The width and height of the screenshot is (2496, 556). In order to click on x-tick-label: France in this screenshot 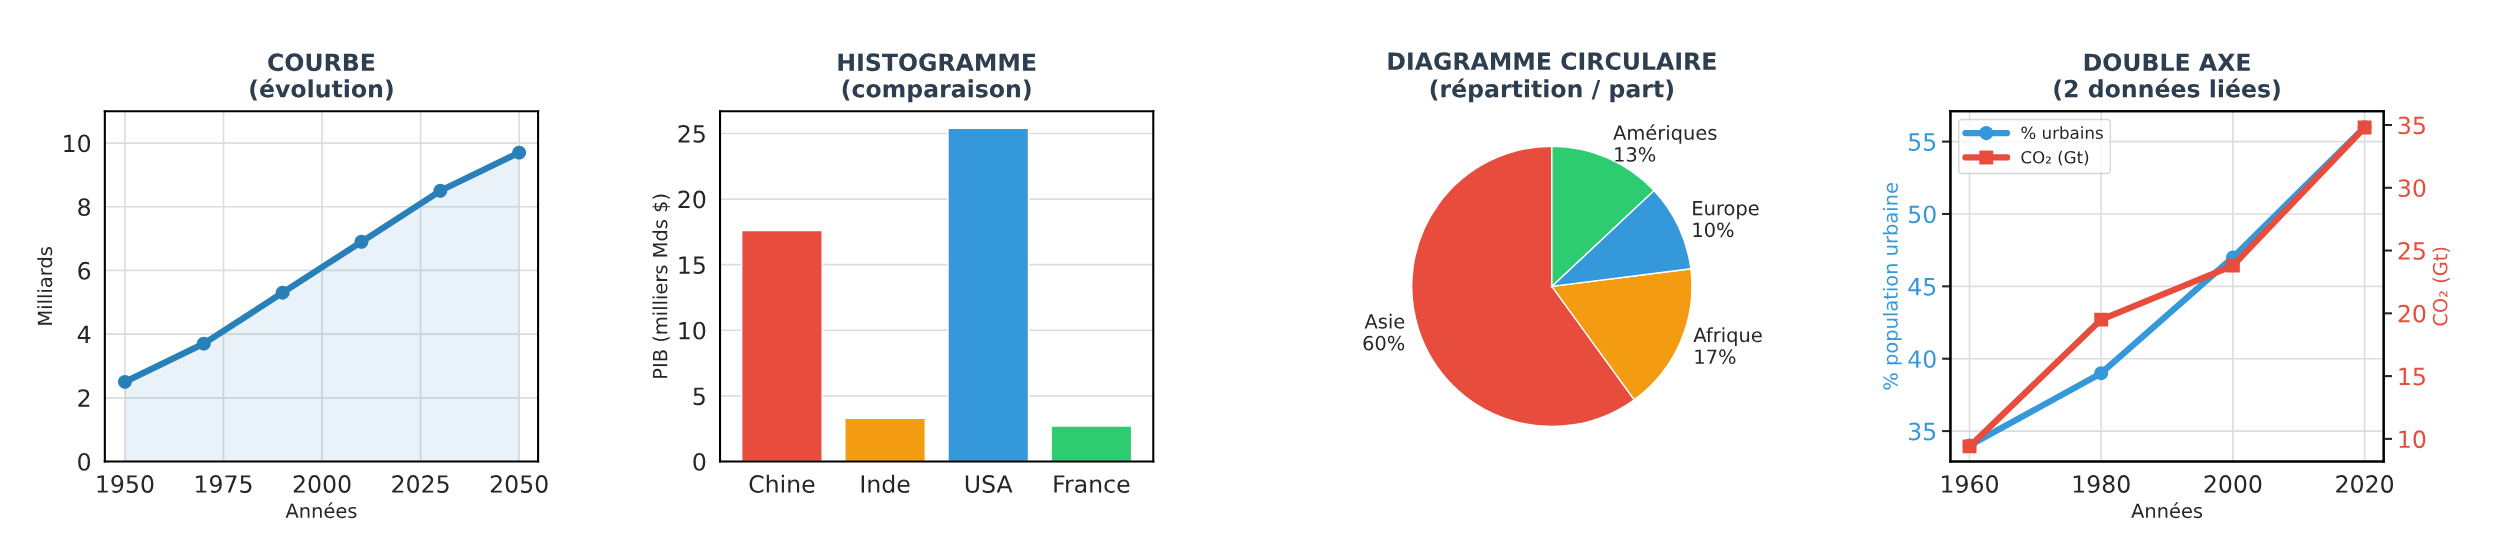, I will do `click(1092, 484)`.